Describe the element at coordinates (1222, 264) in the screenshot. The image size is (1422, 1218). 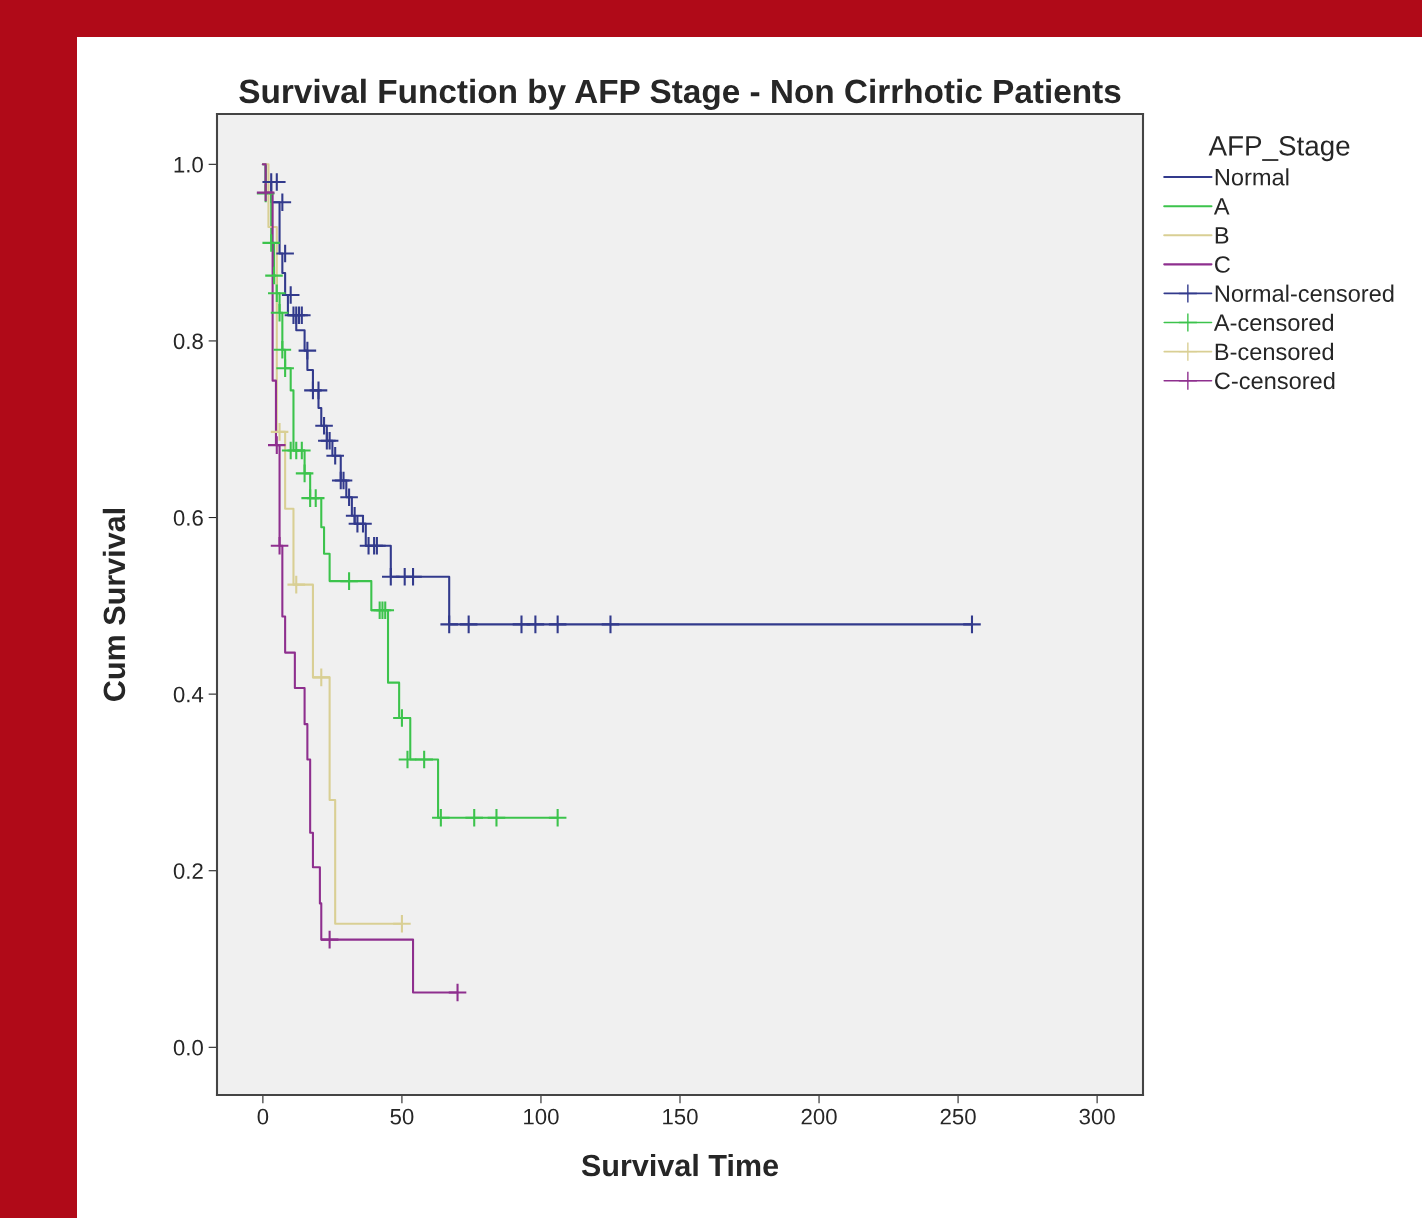
I see `legend-label: C` at that location.